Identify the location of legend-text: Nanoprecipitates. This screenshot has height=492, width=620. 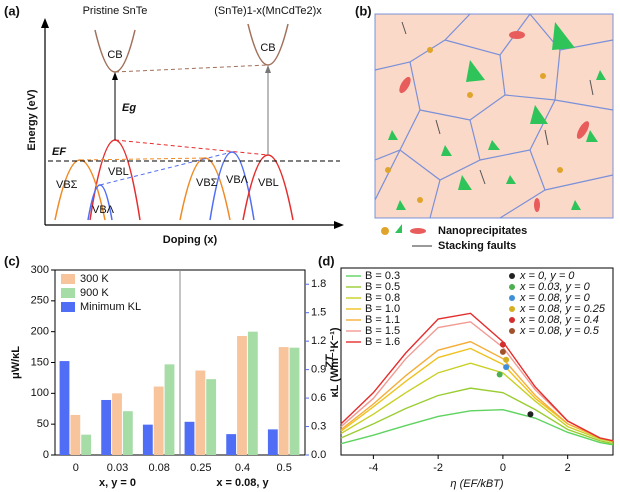
(482, 231).